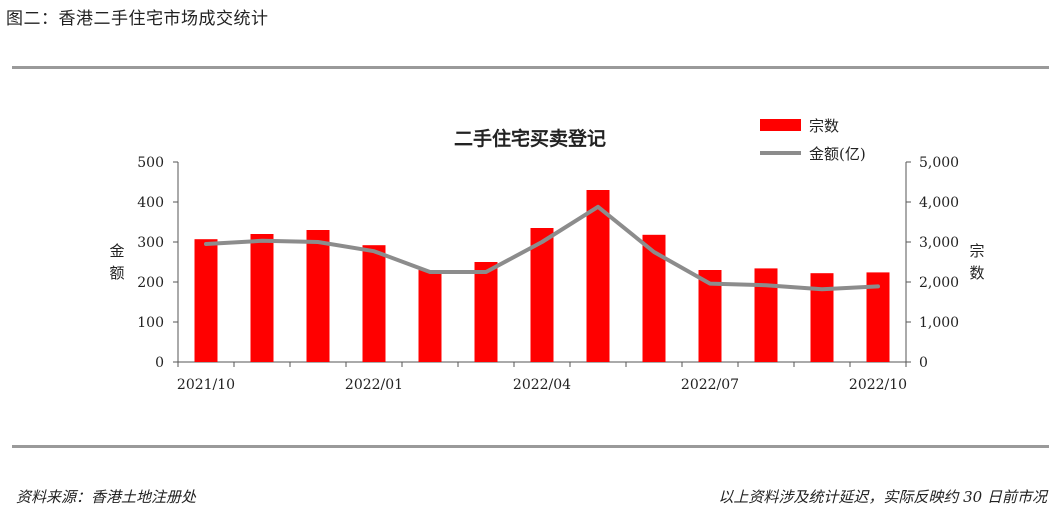  I want to click on right-axis-label: 宗, so click(976, 251).